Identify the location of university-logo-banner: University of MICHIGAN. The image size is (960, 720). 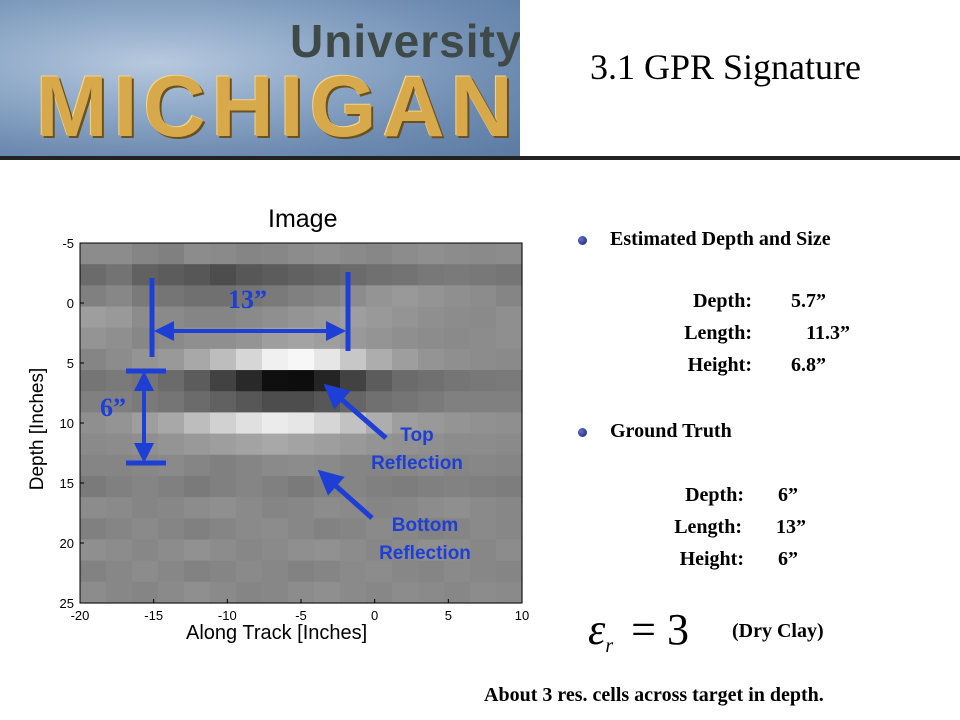
(260, 79).